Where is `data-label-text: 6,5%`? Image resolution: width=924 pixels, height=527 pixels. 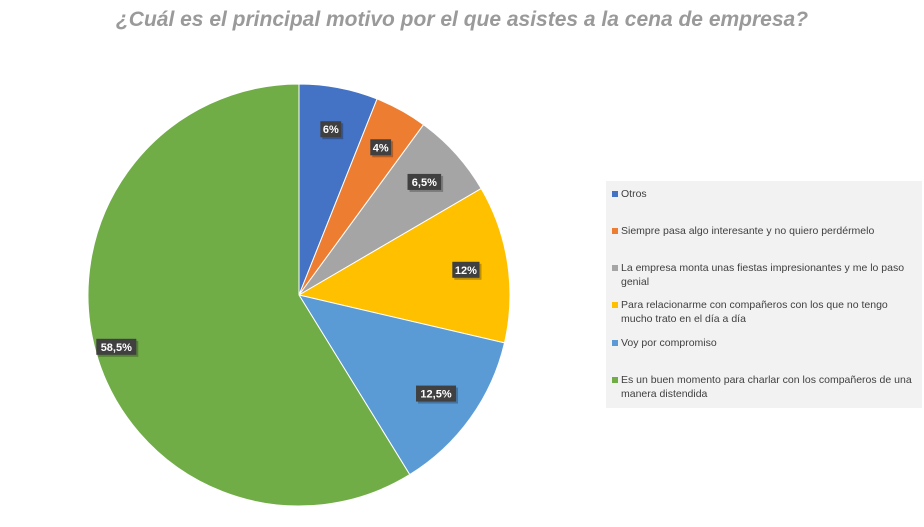 data-label-text: 6,5% is located at coordinates (424, 183).